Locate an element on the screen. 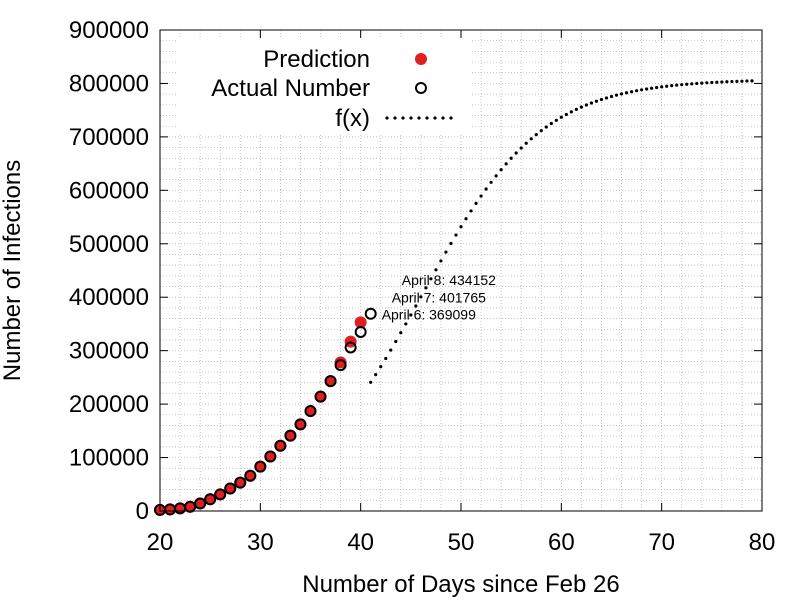  y-tick-label: 500000 is located at coordinates (109, 244).